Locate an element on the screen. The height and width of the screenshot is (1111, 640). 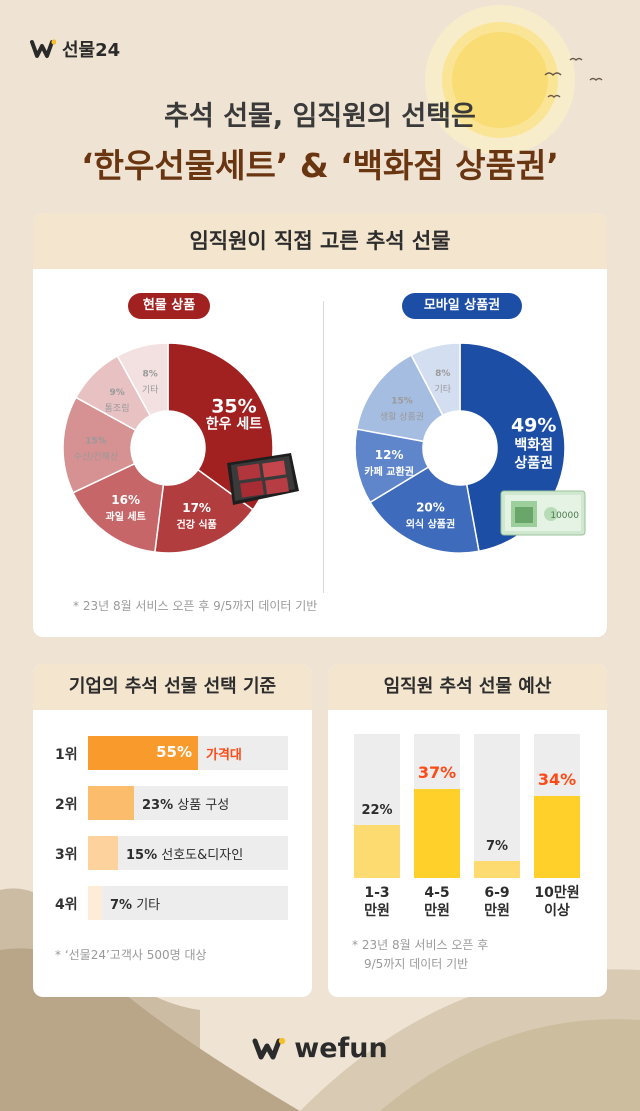
criteria-row: 1위 55% 가격대 is located at coordinates (172, 753).